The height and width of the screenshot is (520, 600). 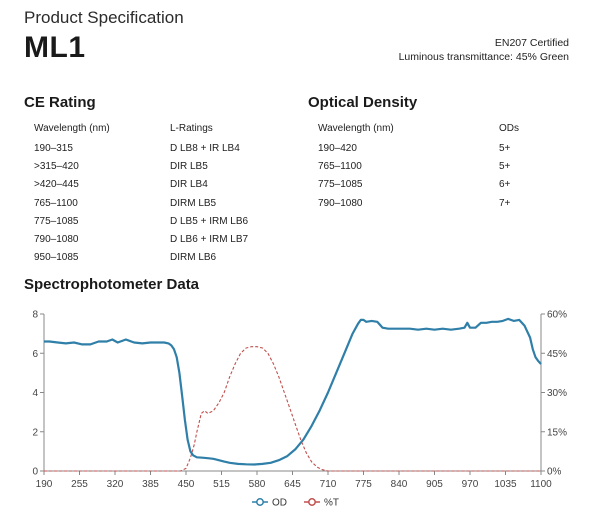 What do you see at coordinates (541, 484) in the screenshot?
I see `x-tick-label: 1100` at bounding box center [541, 484].